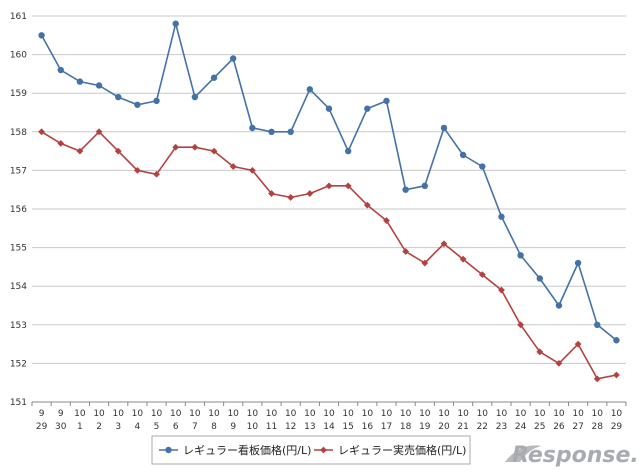  I want to click on legend-box, so click(311, 450).